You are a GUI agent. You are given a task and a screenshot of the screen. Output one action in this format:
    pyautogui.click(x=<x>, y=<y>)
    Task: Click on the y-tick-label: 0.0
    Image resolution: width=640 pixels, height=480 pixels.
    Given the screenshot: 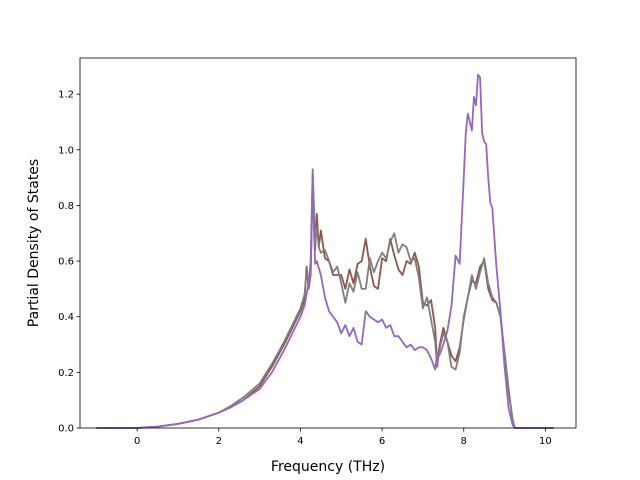 What is the action you would take?
    pyautogui.click(x=66, y=429)
    